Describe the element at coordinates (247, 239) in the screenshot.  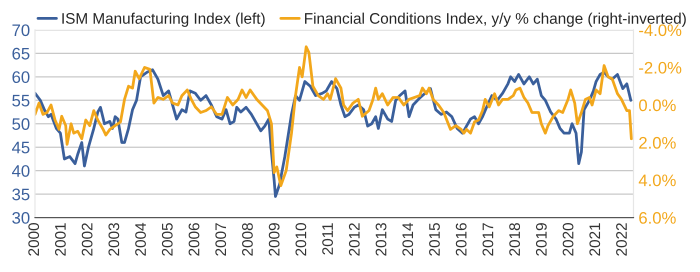
I see `x-tick-label: 2008` at that location.